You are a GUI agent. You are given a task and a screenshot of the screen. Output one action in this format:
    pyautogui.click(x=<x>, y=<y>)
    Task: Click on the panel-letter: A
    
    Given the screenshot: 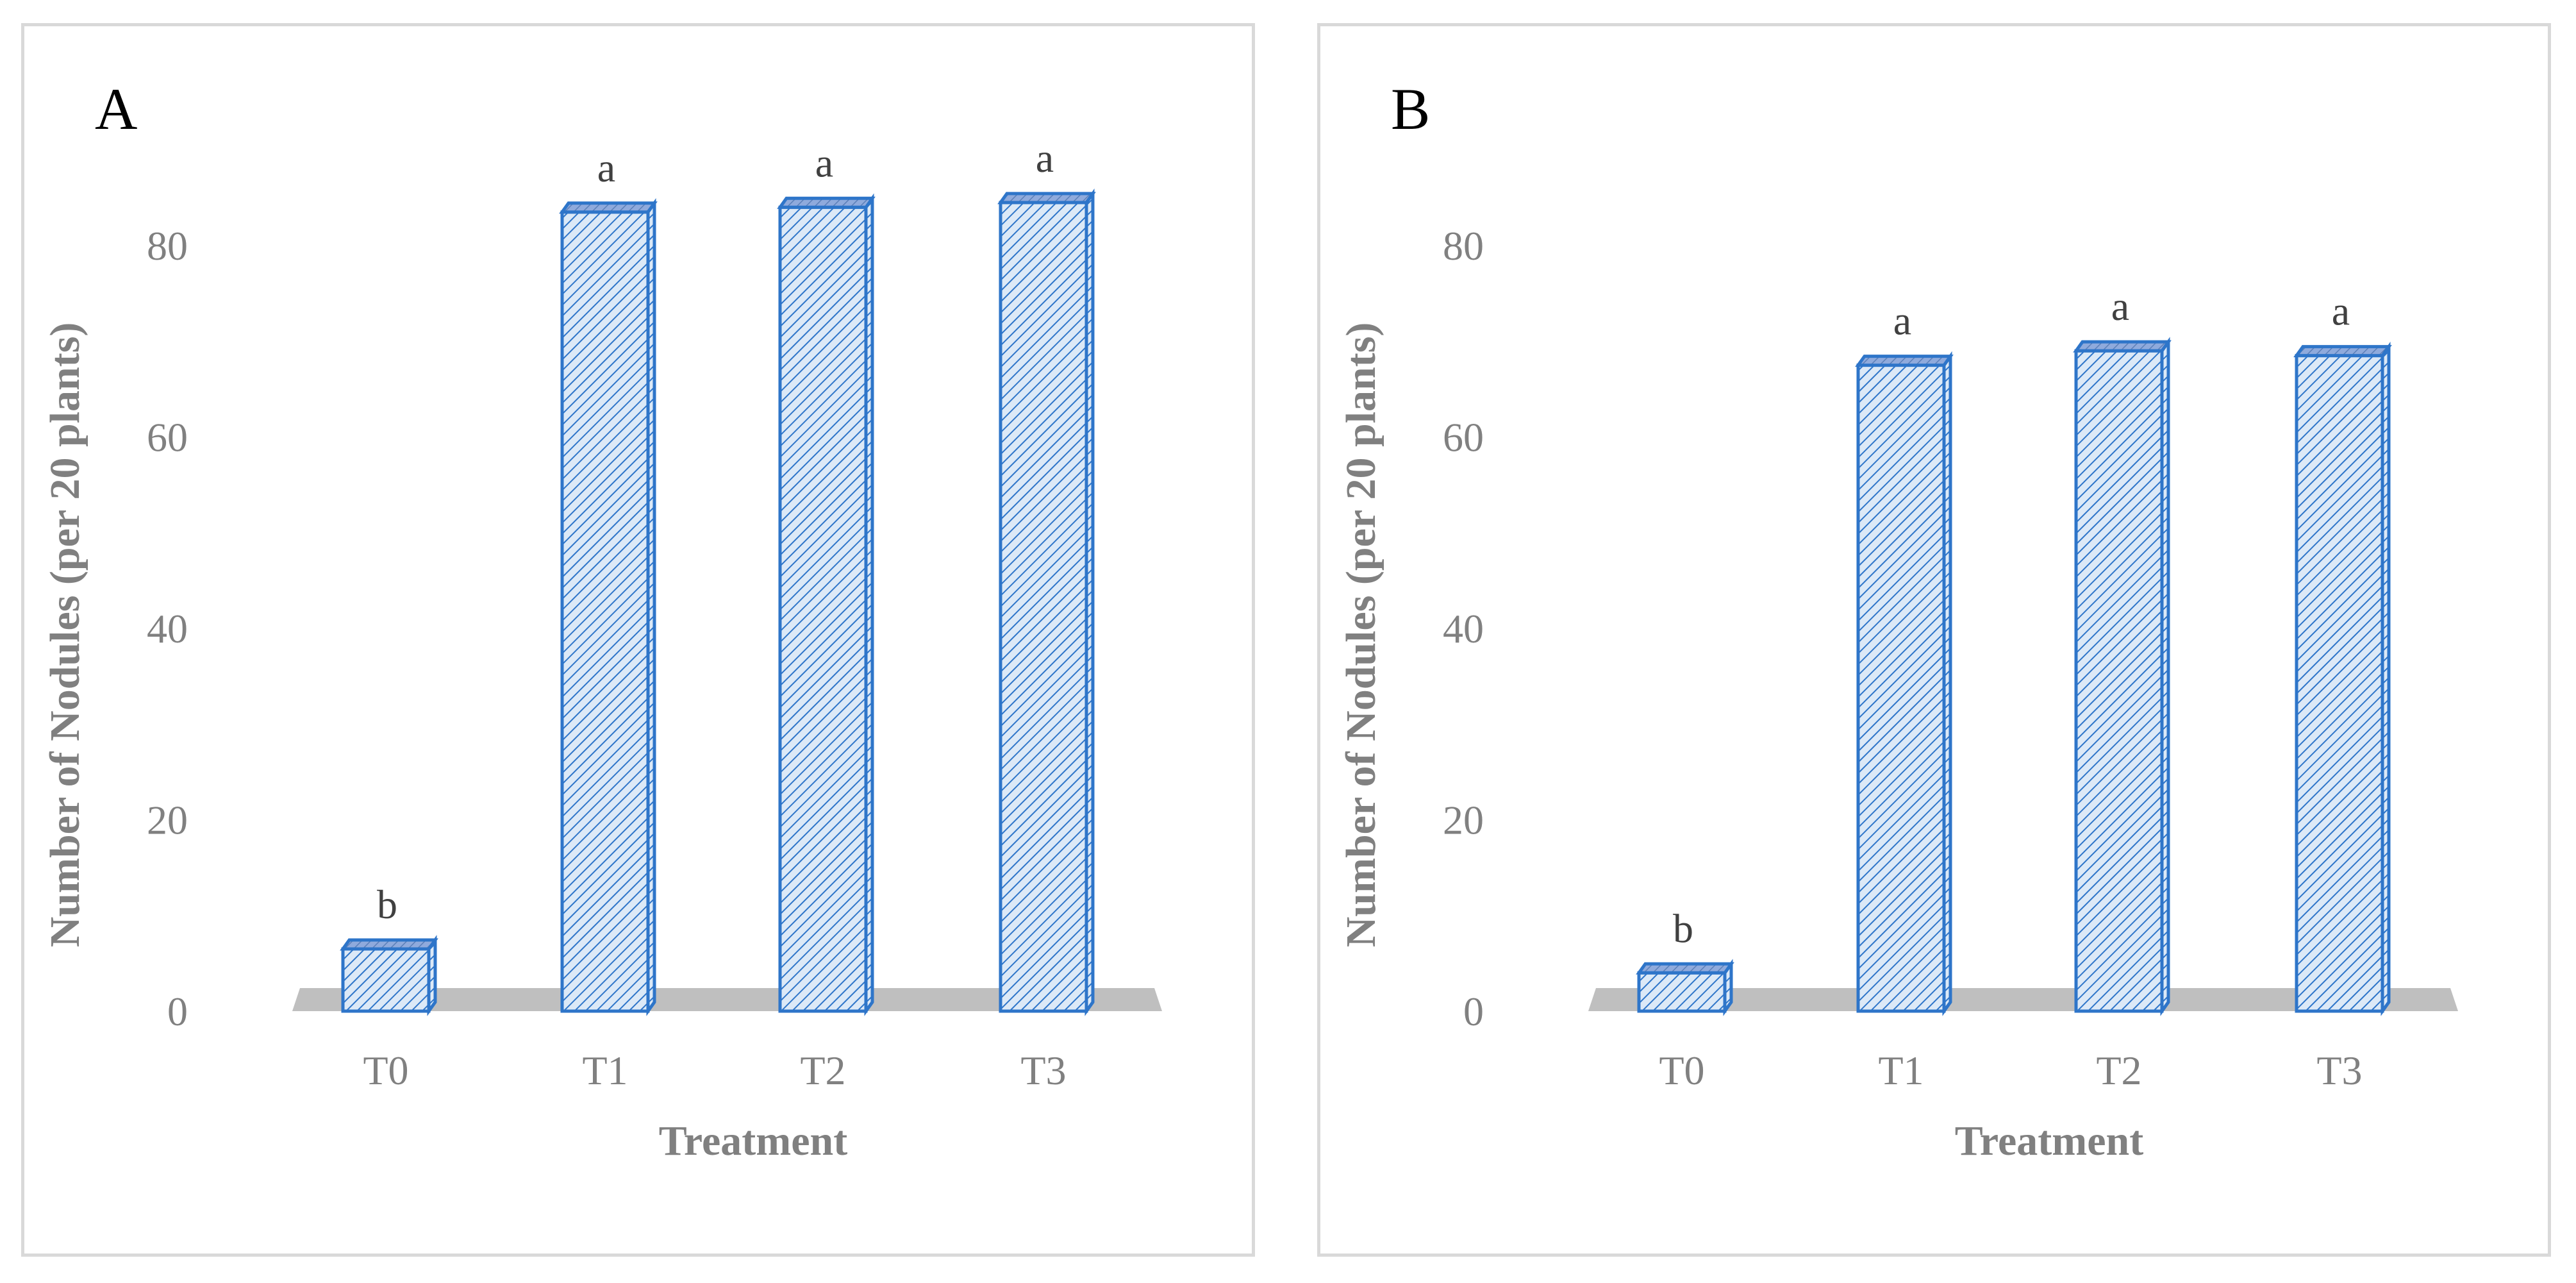 What is the action you would take?
    pyautogui.click(x=116, y=109)
    